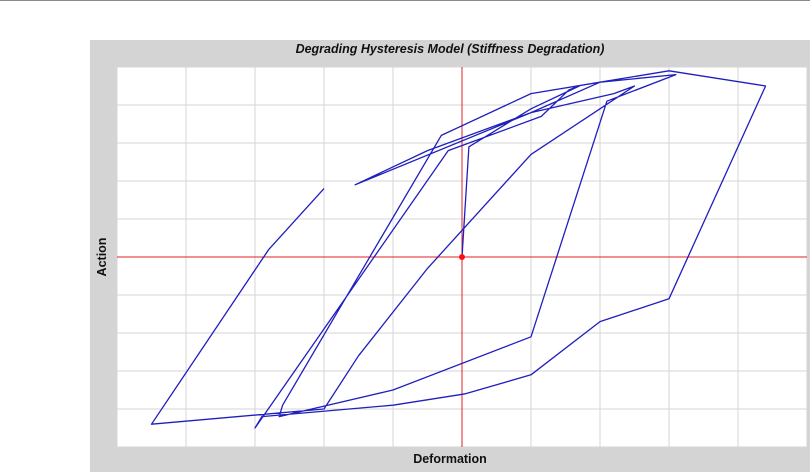 The height and width of the screenshot is (472, 810). What do you see at coordinates (102, 257) in the screenshot?
I see `y-axis-label: Action` at bounding box center [102, 257].